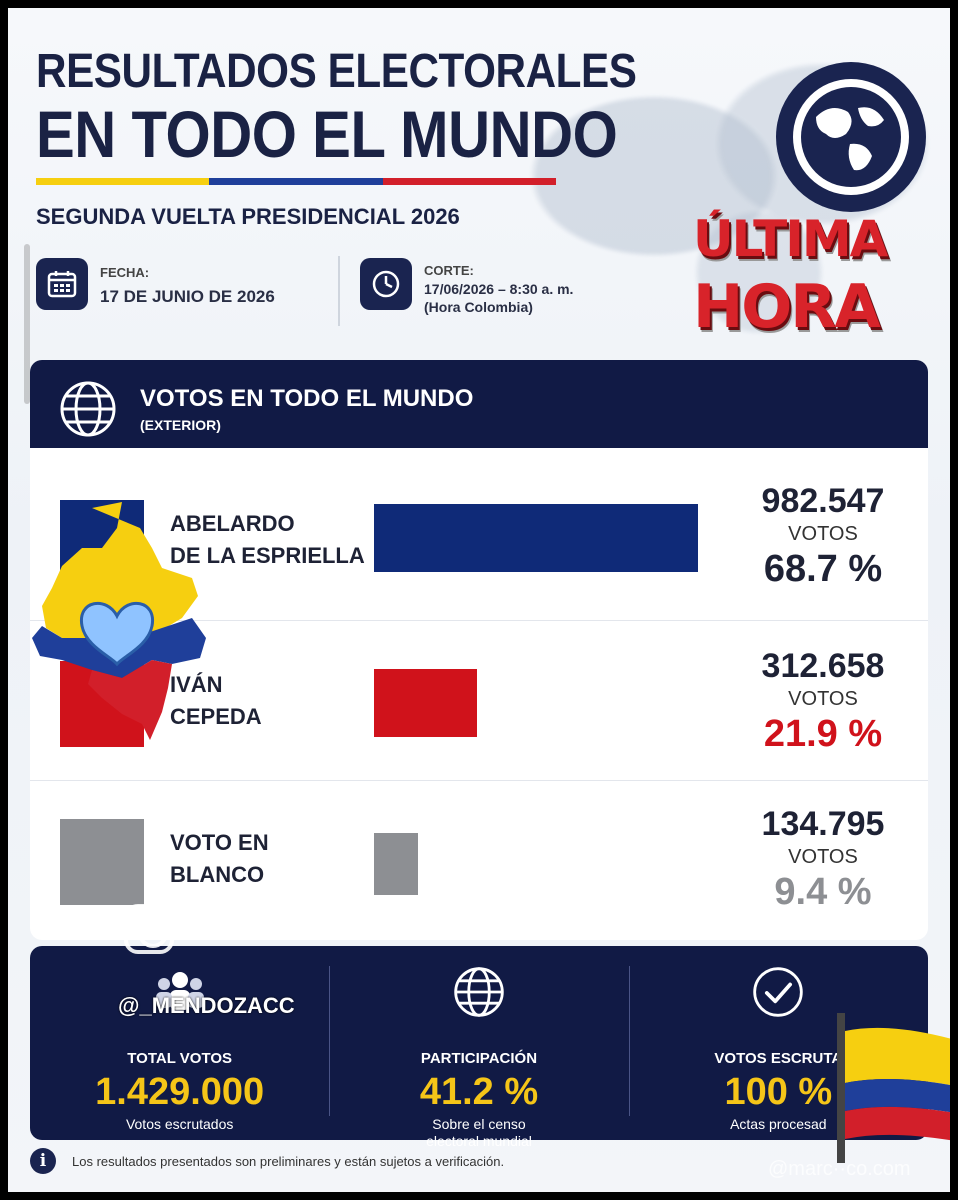 This screenshot has width=958, height=1200. Describe the element at coordinates (248, 216) in the screenshot. I see `subtitle: SEGUNDA VUELTA PRESIDENCIAL 2026` at that location.